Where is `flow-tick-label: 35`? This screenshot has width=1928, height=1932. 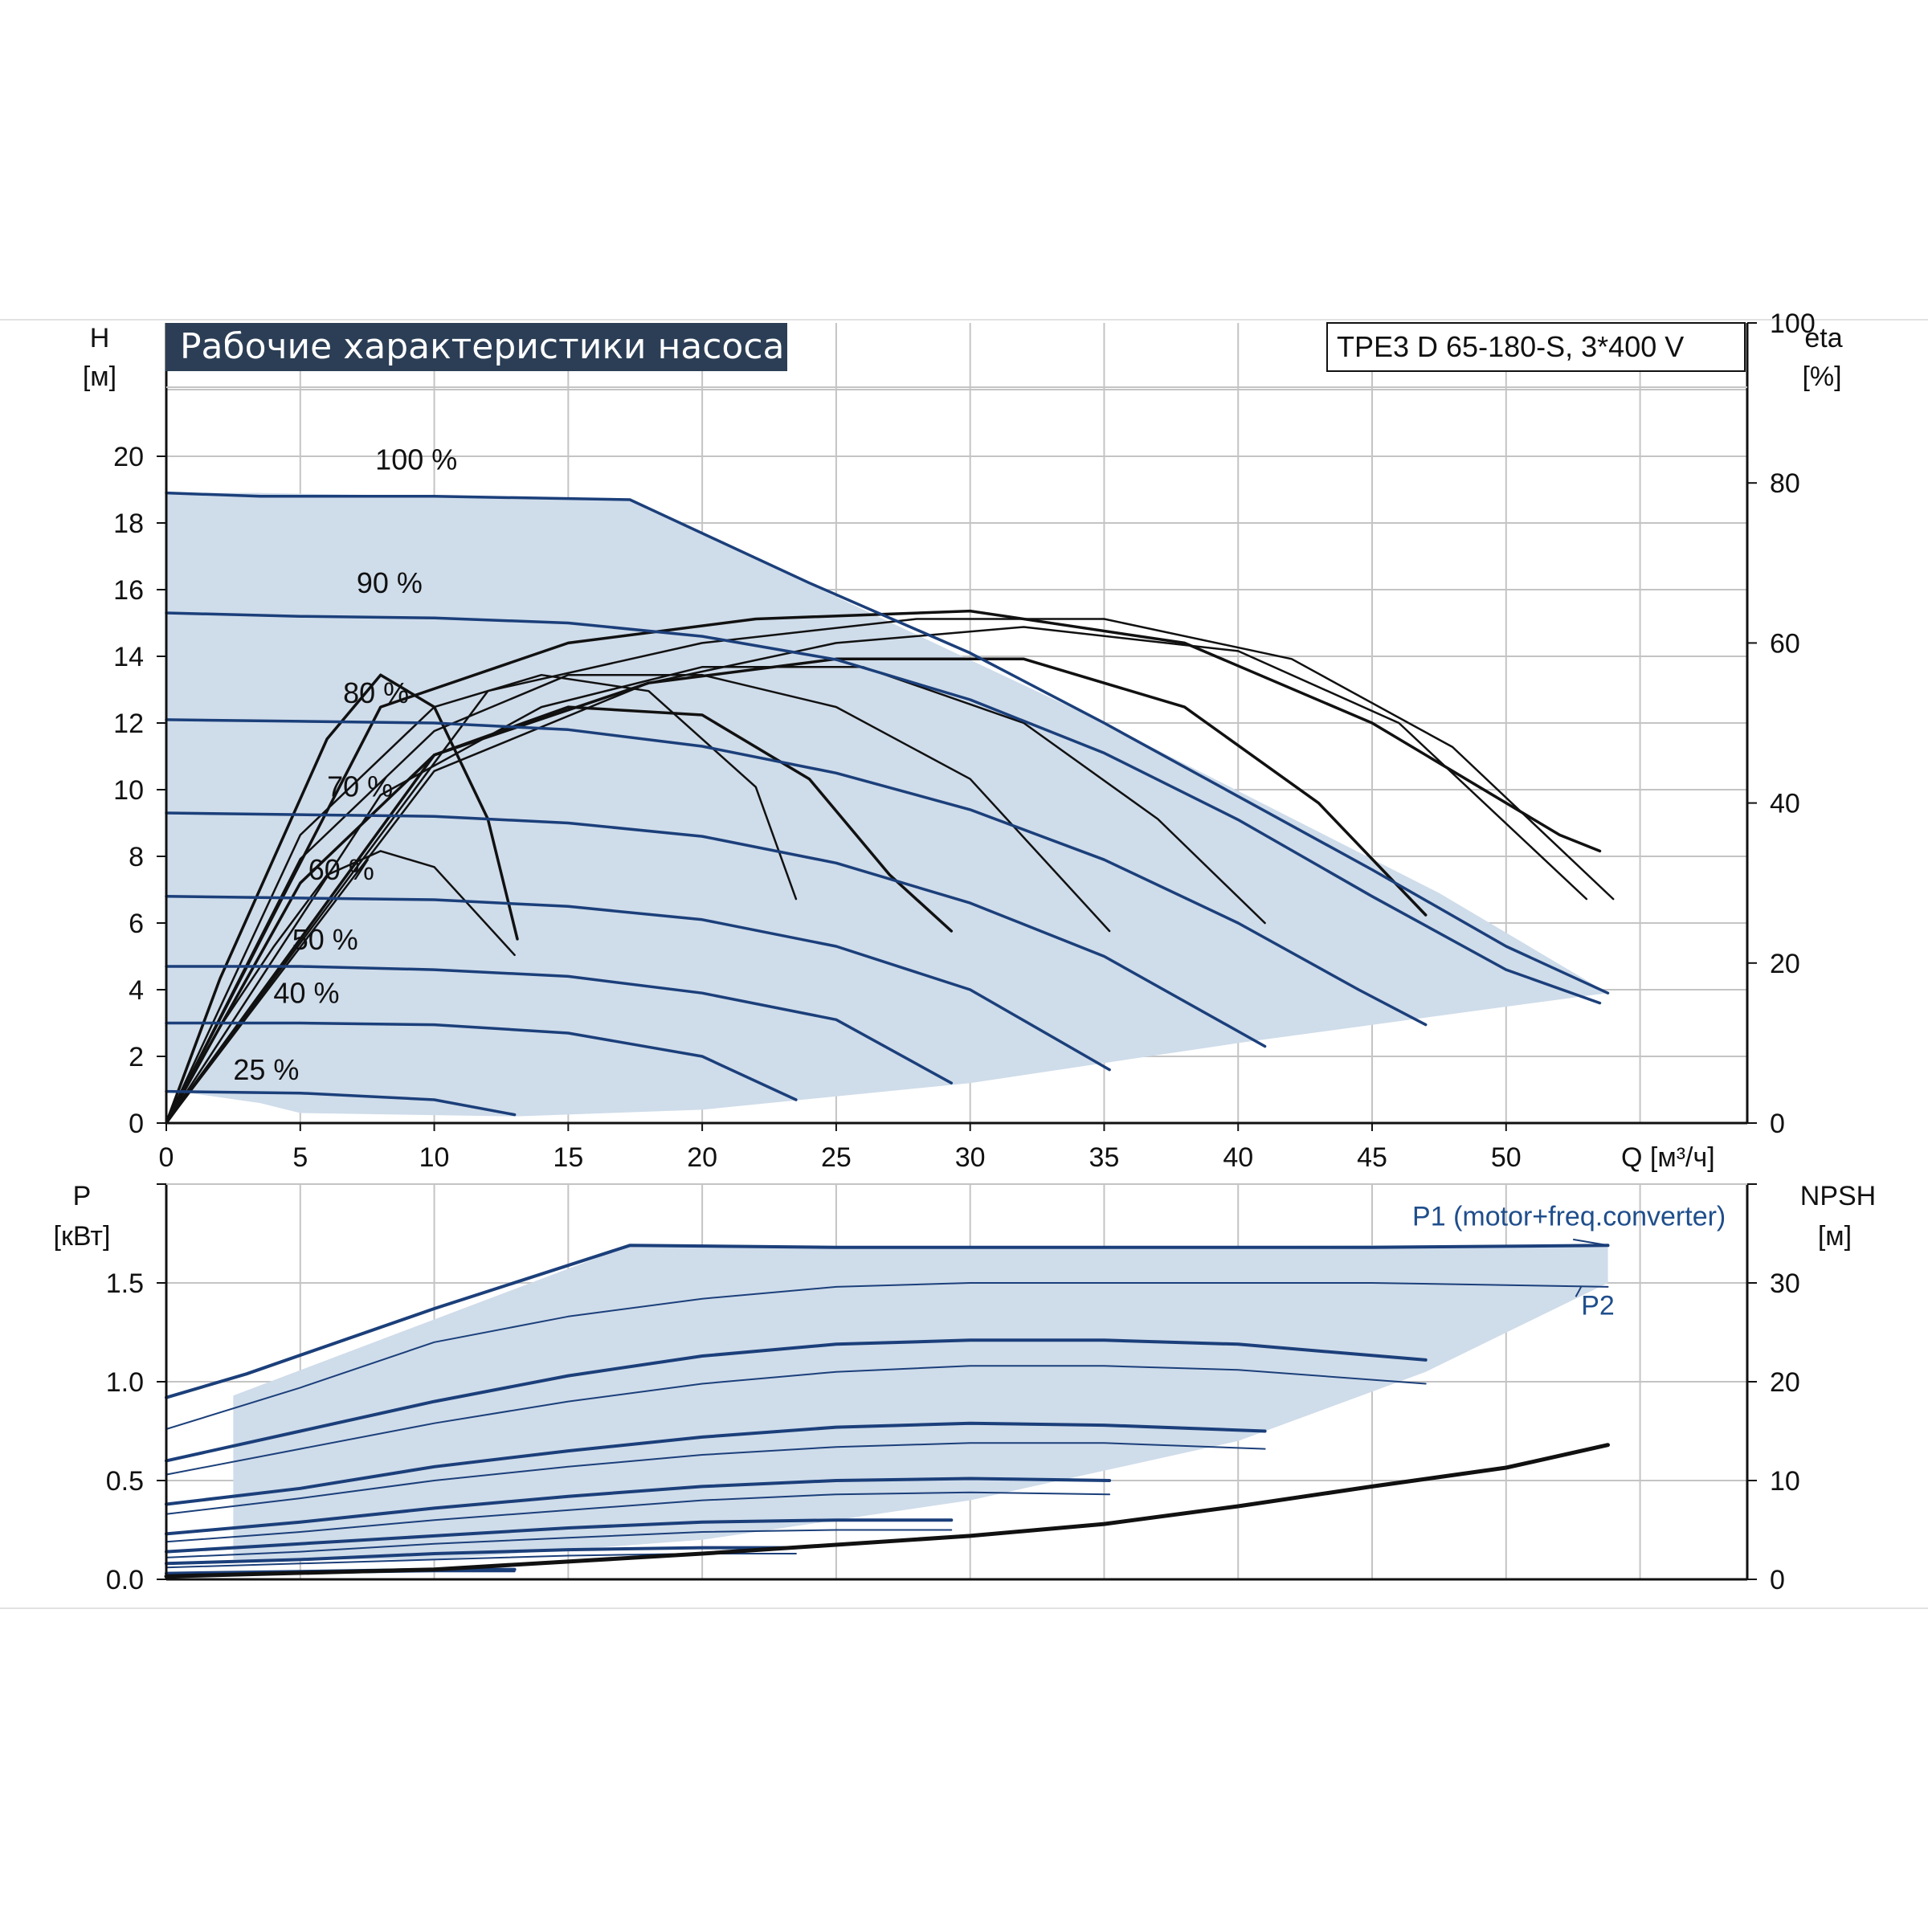 flow-tick-label: 35 is located at coordinates (1104, 1157).